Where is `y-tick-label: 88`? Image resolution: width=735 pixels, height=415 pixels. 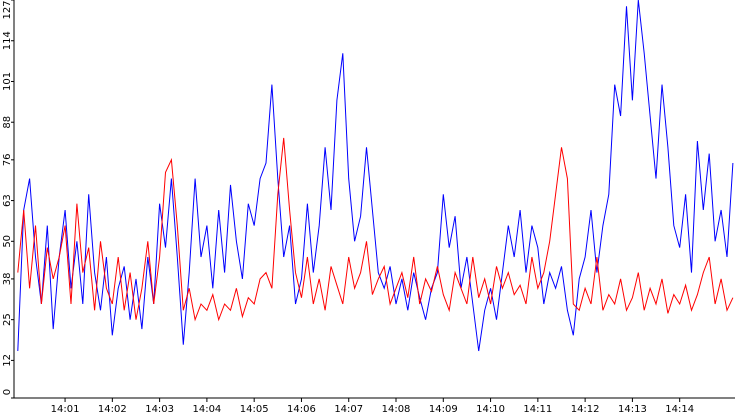
y-tick-label: 88 is located at coordinates (7, 122).